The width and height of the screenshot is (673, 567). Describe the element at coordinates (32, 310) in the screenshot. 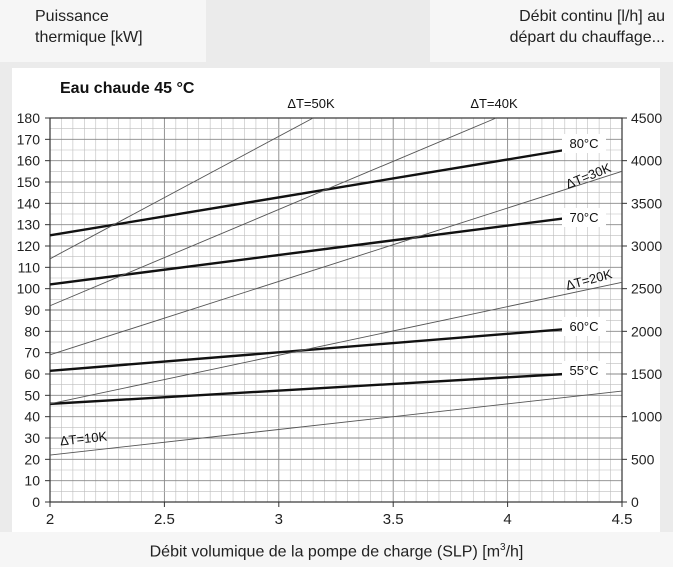

I see `y-tick-label: 90` at that location.